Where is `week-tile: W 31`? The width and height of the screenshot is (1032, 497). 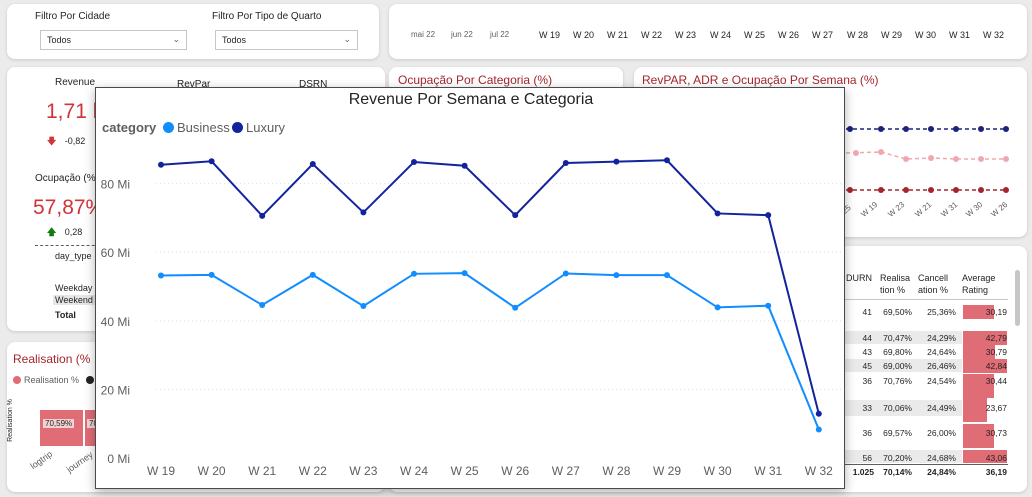
week-tile: W 31 is located at coordinates (960, 35).